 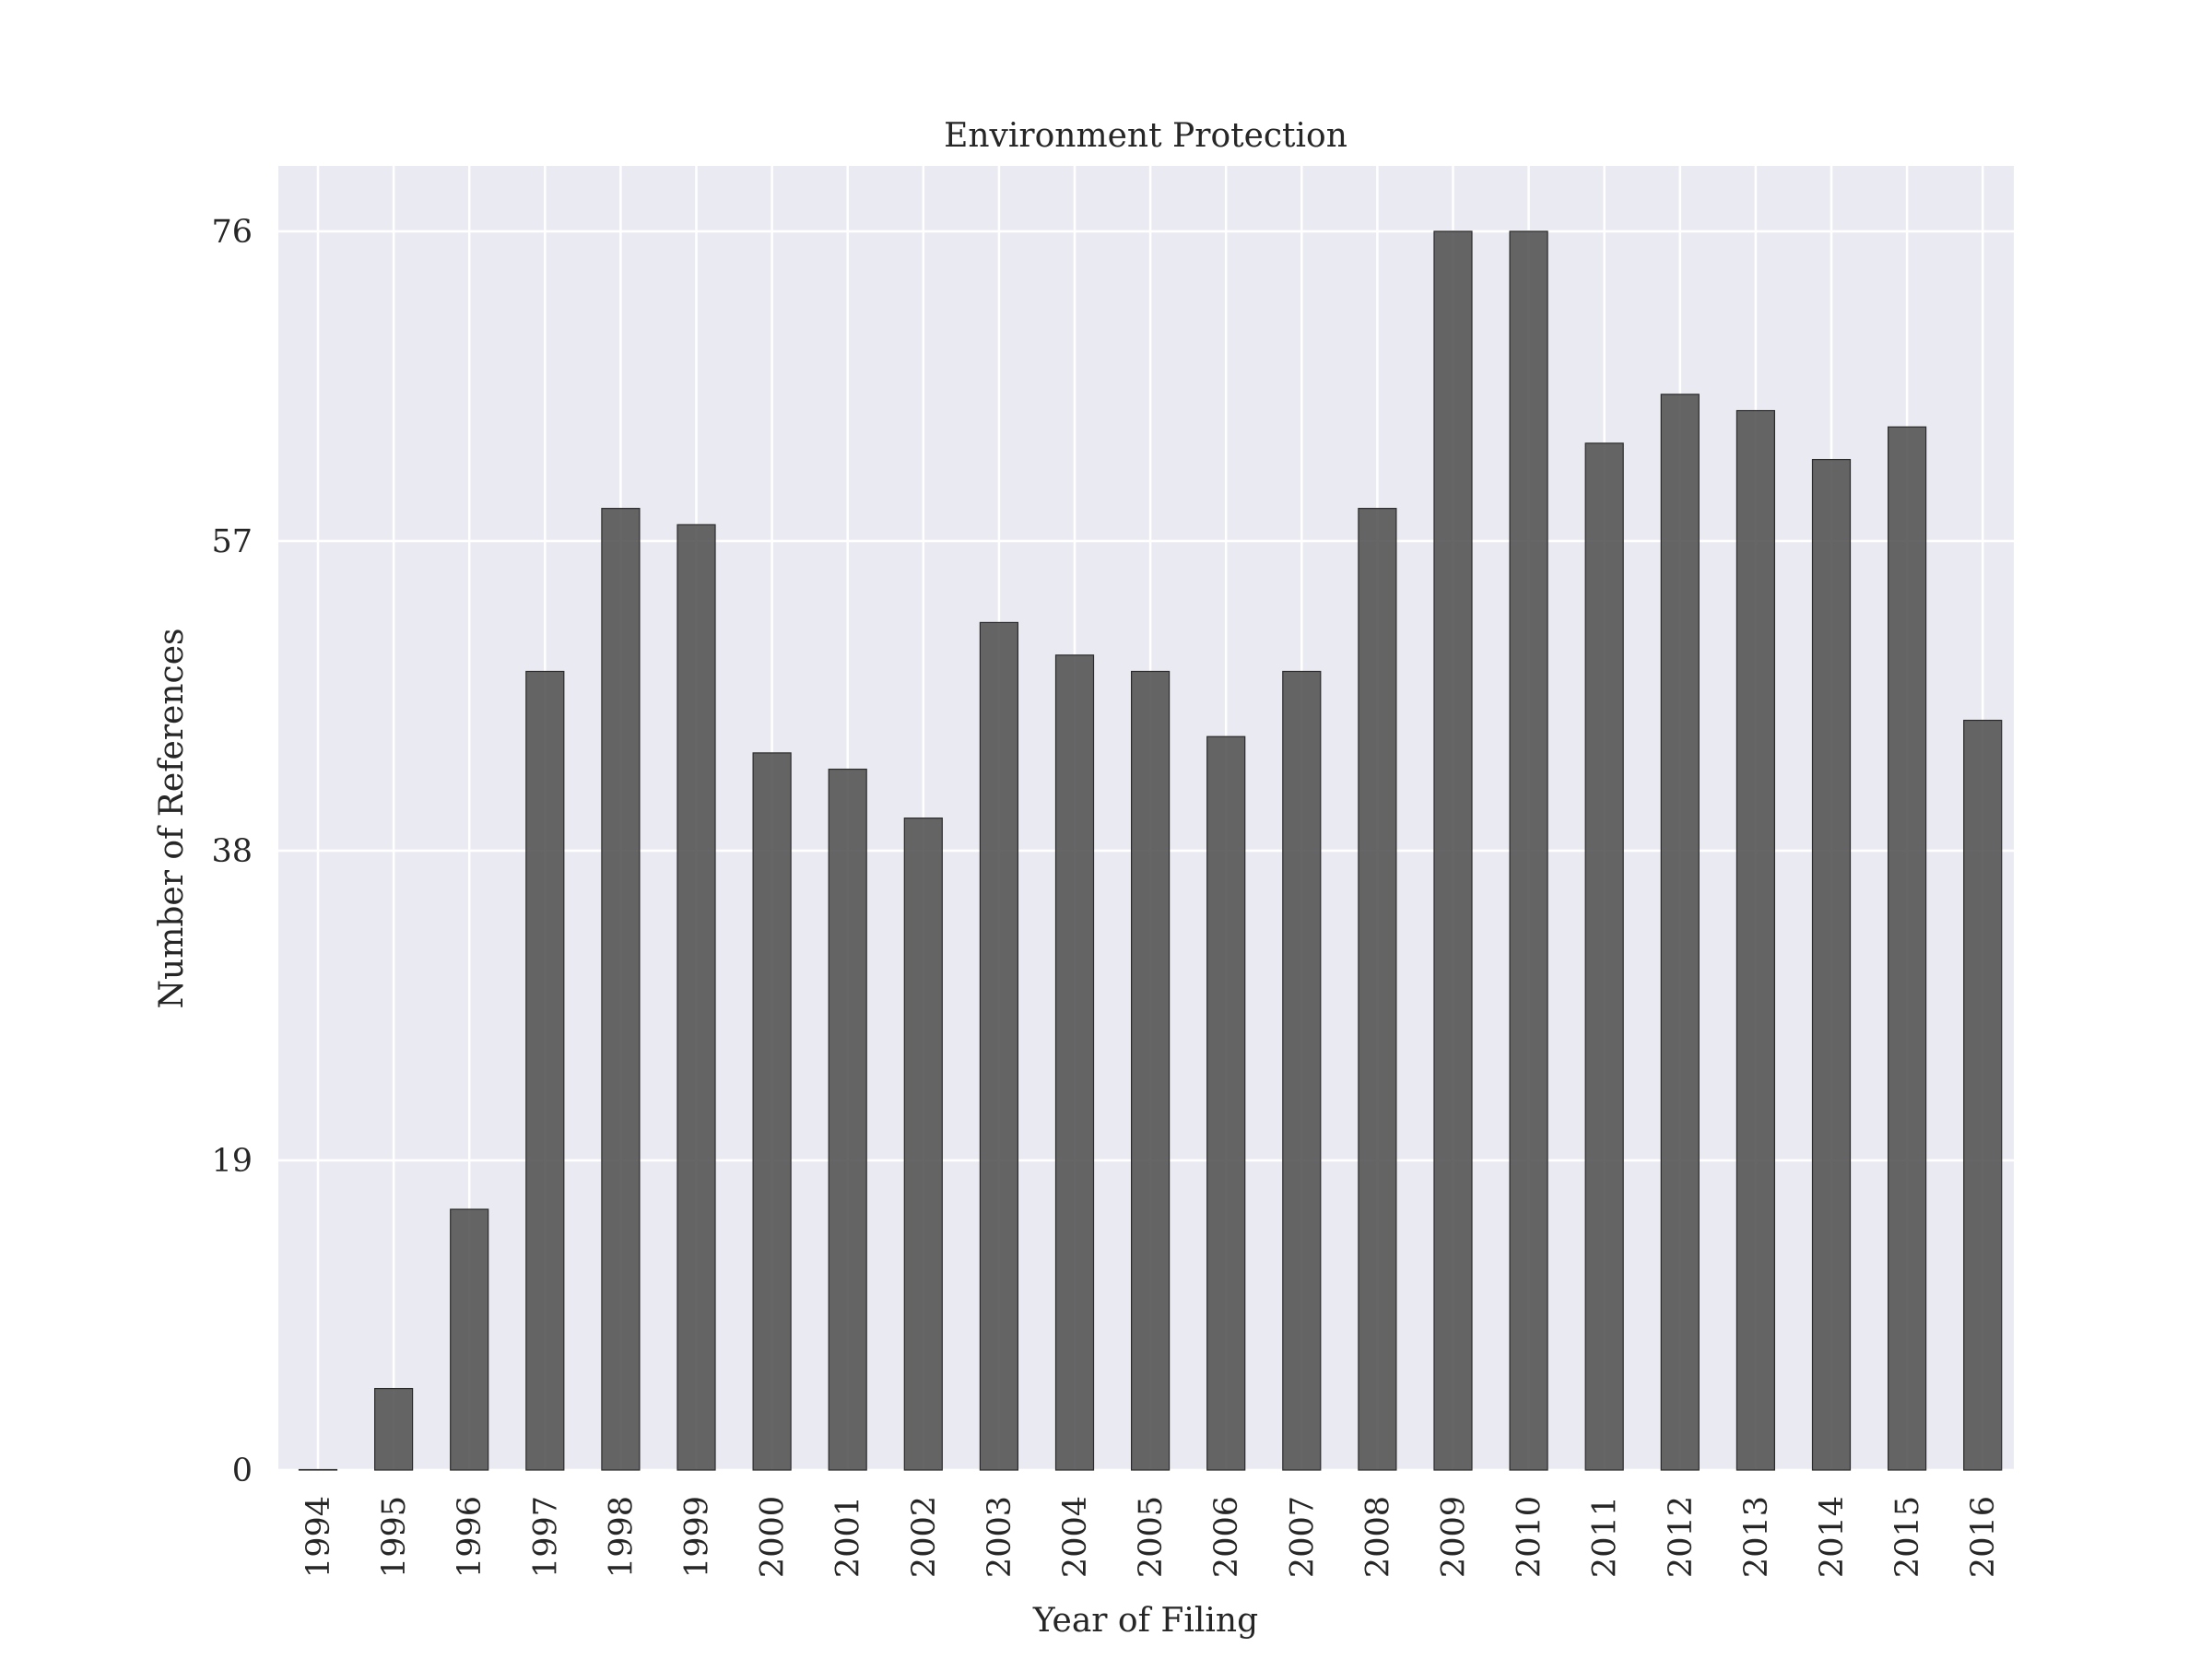 I want to click on bar-1995, so click(x=394, y=1429).